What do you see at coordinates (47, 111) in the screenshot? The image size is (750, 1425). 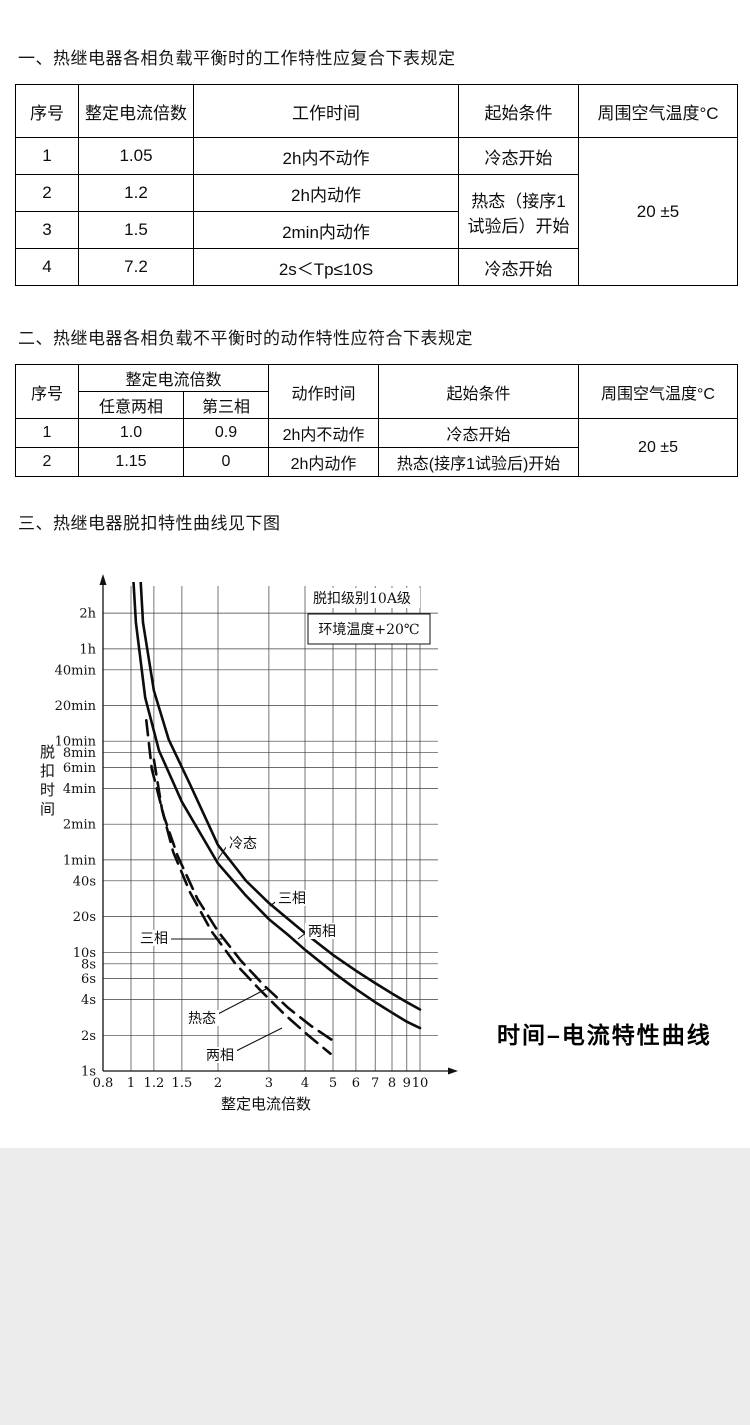 I see `table-header-cell: 序号` at bounding box center [47, 111].